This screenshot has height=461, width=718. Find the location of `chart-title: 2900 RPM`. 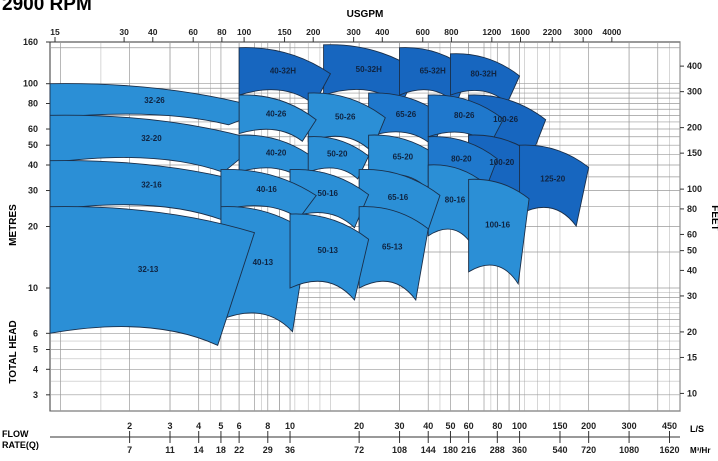

chart-title: 2900 RPM is located at coordinates (47, 7).